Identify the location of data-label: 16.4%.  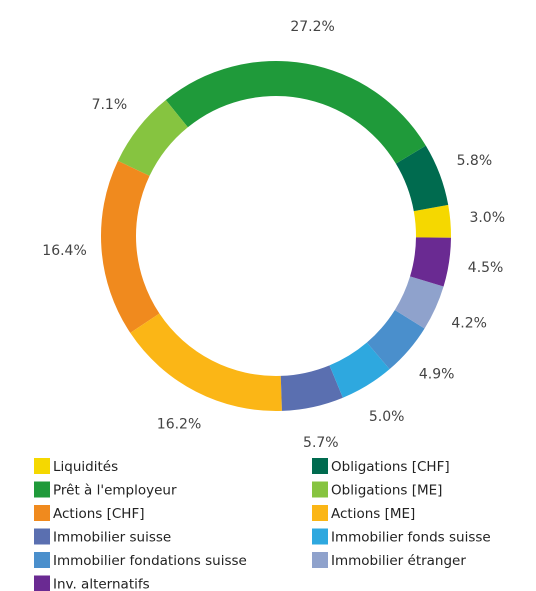
(64, 251).